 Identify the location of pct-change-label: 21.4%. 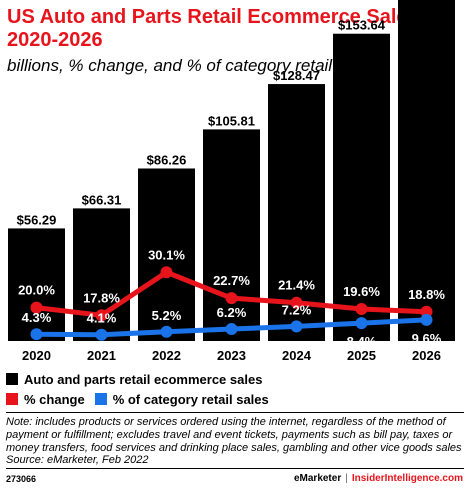
(296, 285).